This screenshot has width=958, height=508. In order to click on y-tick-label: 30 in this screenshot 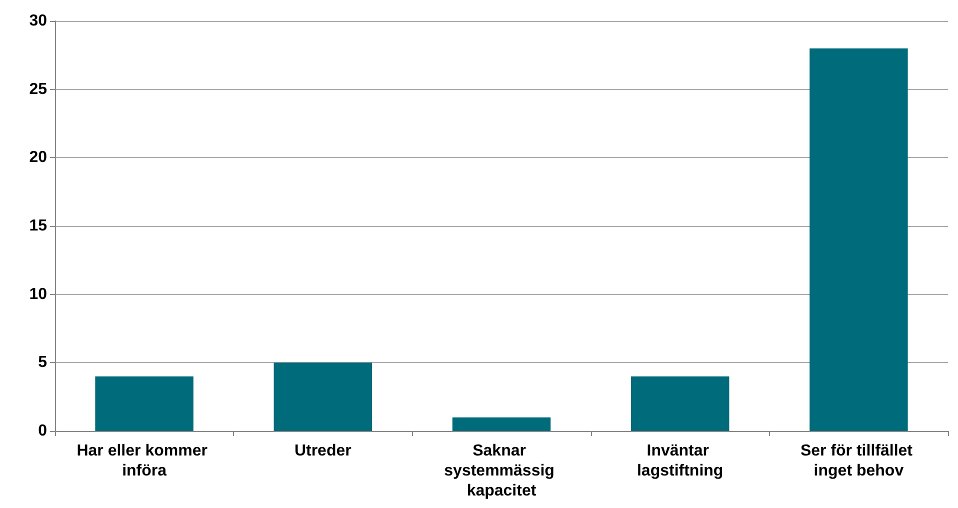, I will do `click(38, 21)`.